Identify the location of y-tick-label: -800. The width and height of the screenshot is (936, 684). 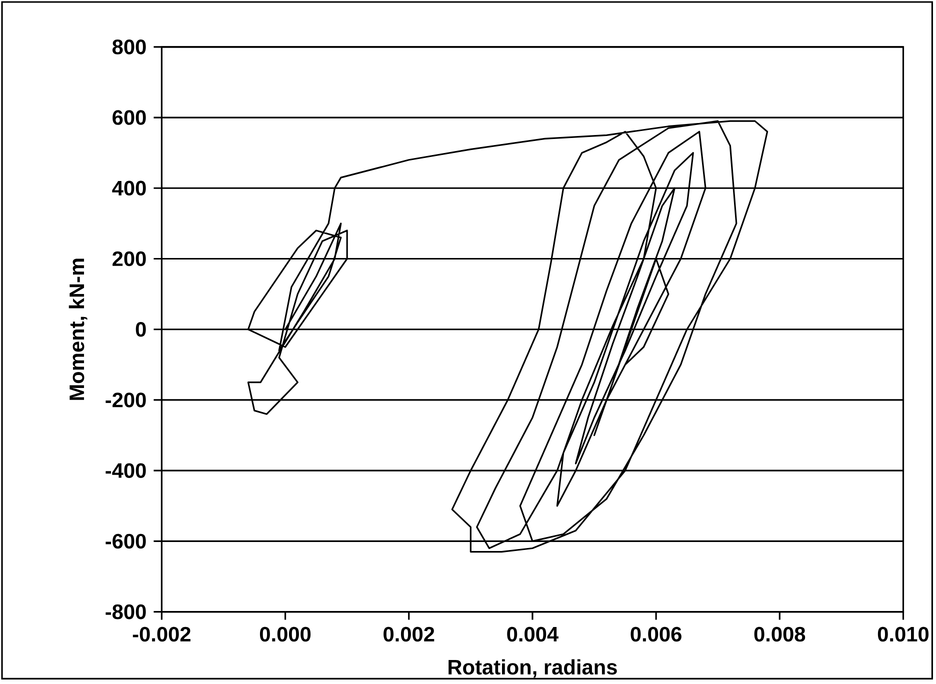
(126, 612).